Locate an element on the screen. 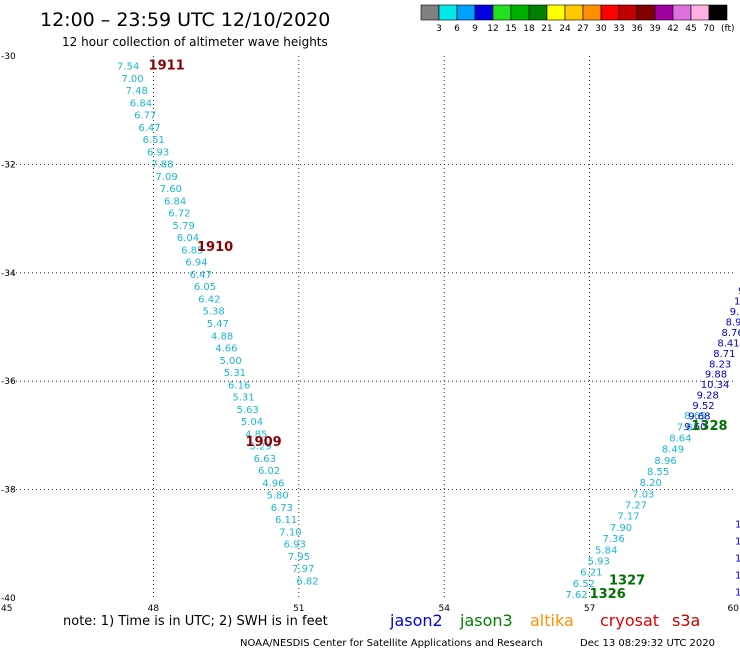 This screenshot has height=654, width=740. satellite-legend: jason2 jason3 altika cryosat s3a is located at coordinates (544, 620).